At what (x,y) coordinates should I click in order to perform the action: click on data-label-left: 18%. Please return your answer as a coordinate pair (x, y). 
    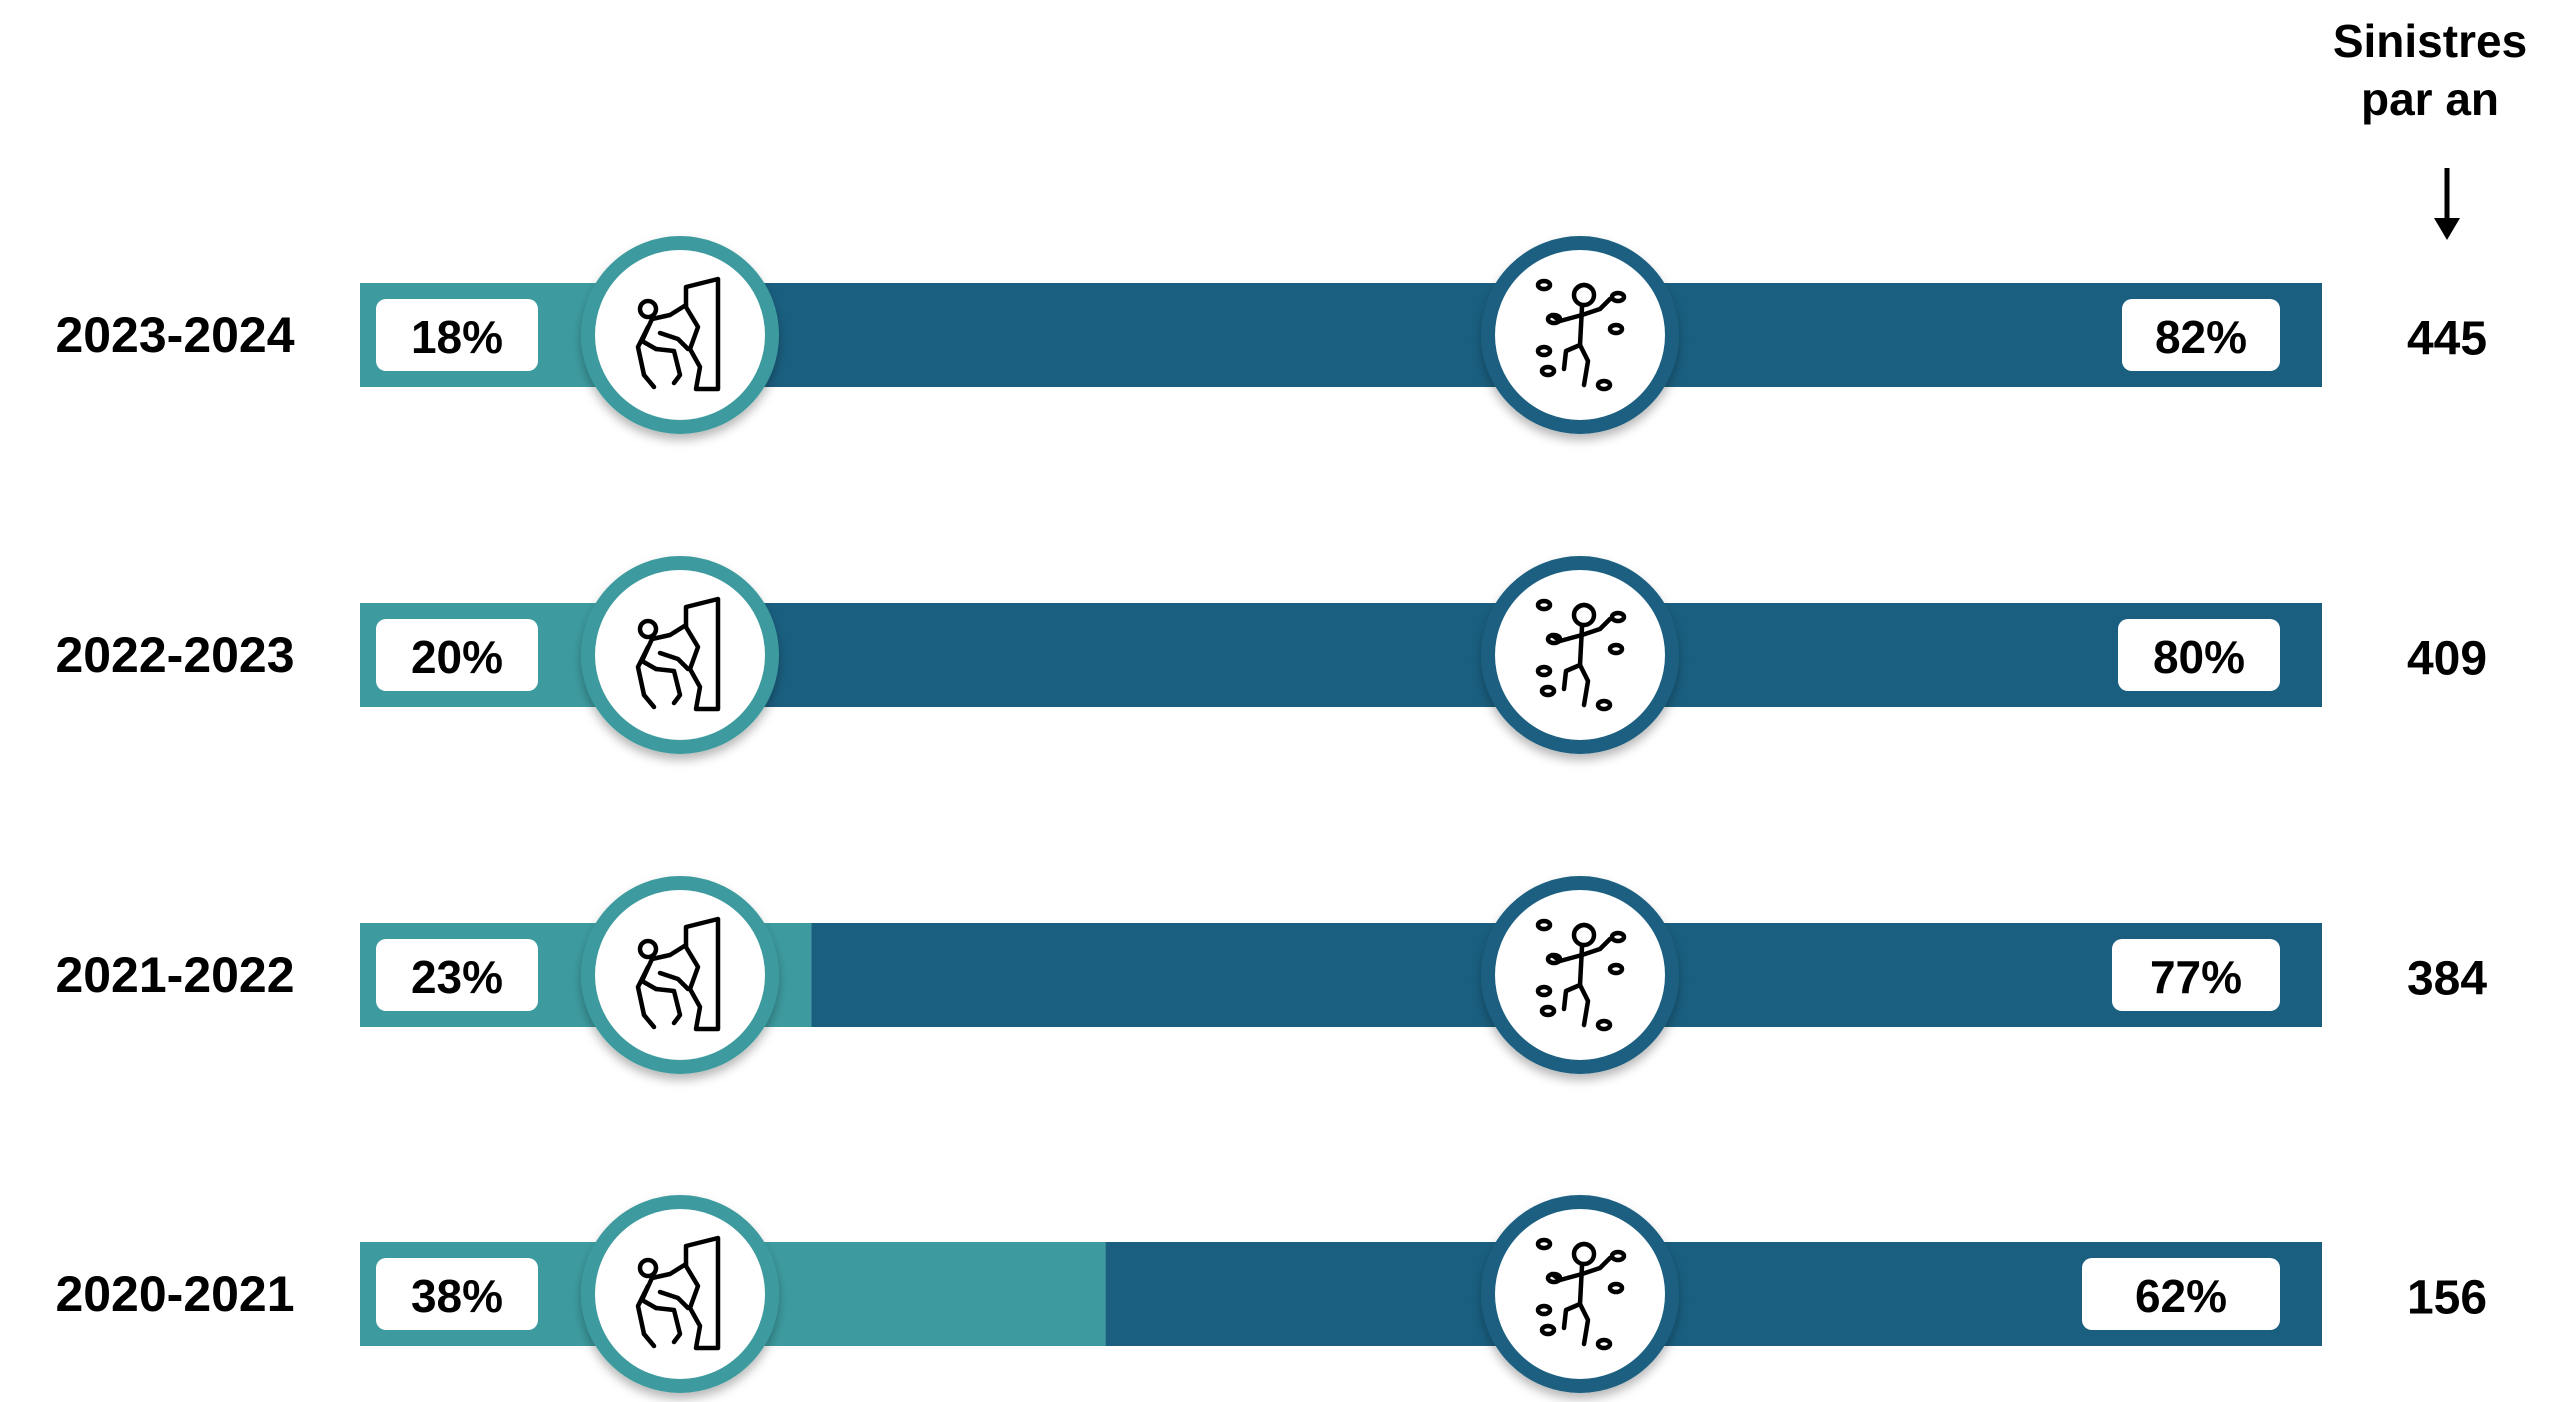
    Looking at the image, I should click on (457, 335).